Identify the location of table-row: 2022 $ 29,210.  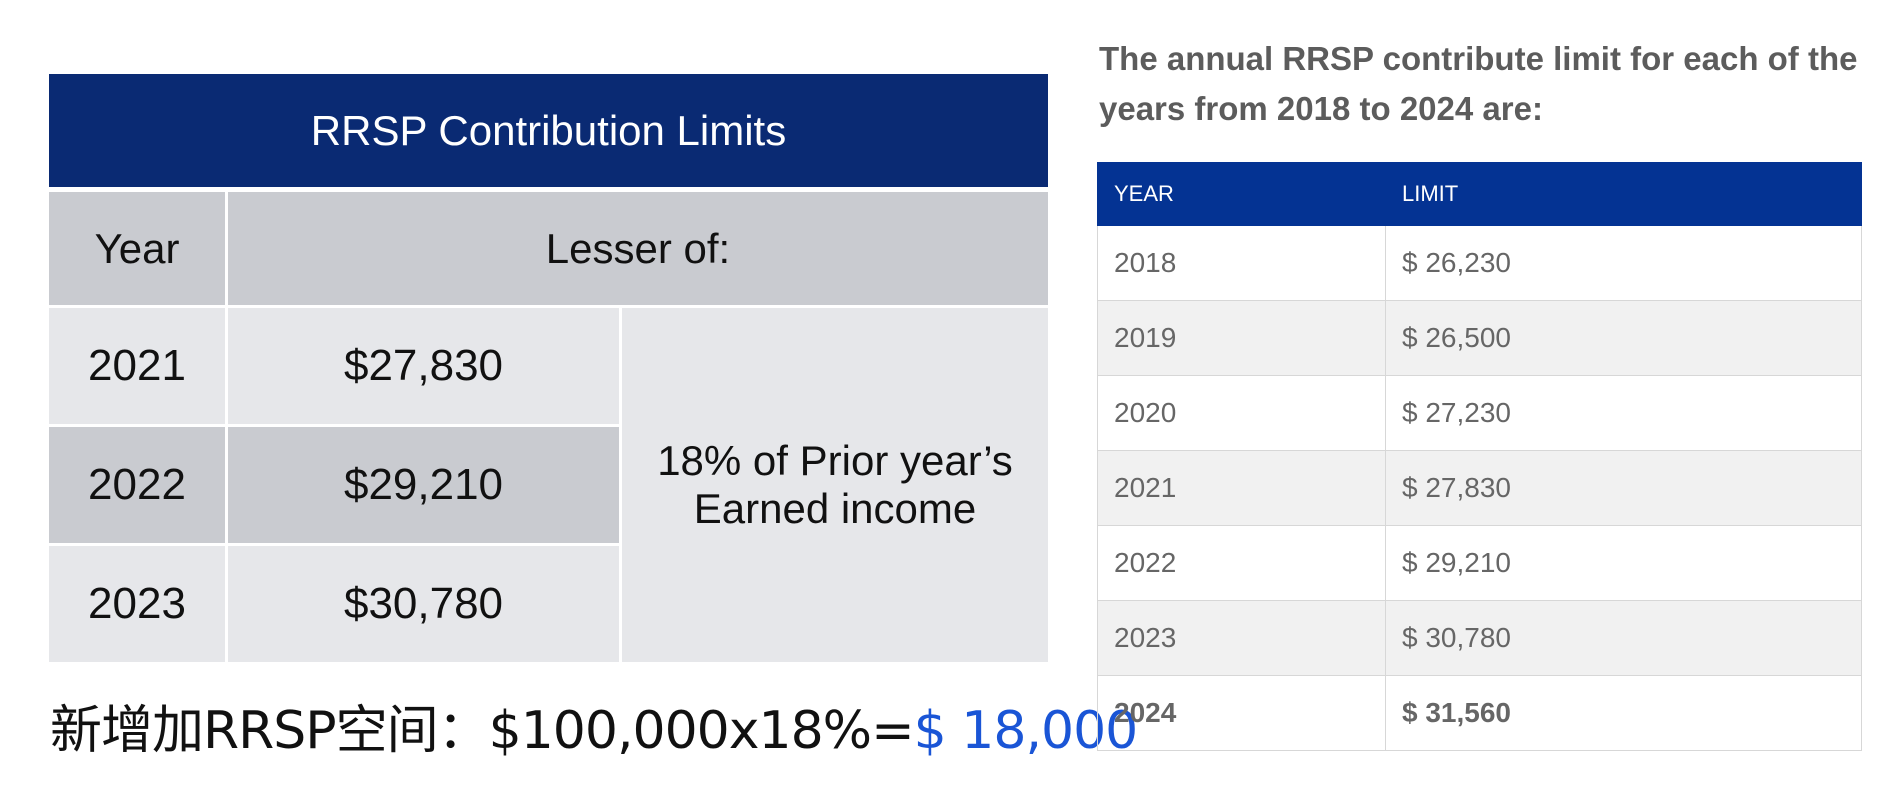
(1479, 563).